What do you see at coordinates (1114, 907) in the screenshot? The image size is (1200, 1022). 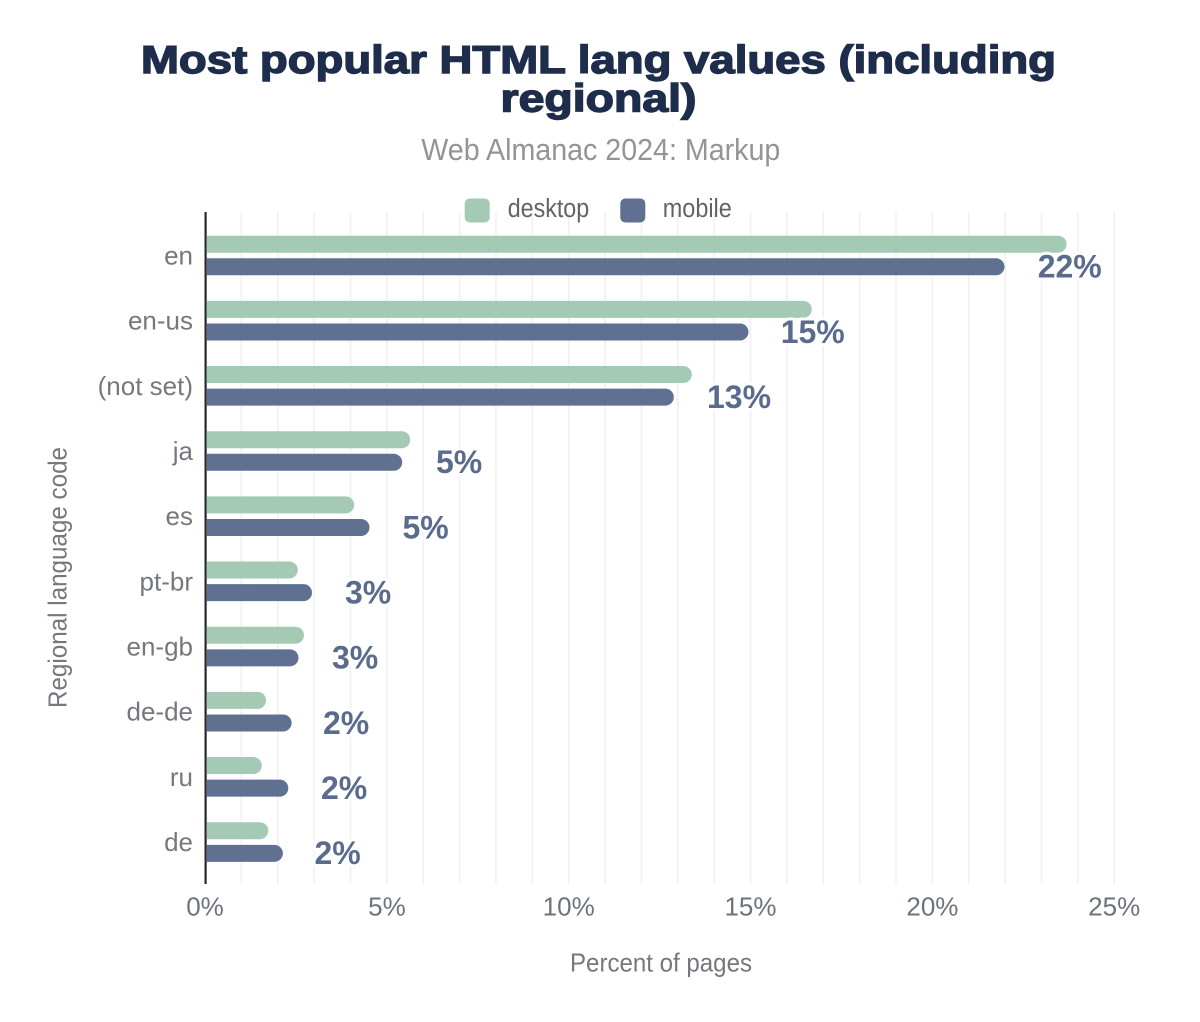 I see `svg-text: 25%` at bounding box center [1114, 907].